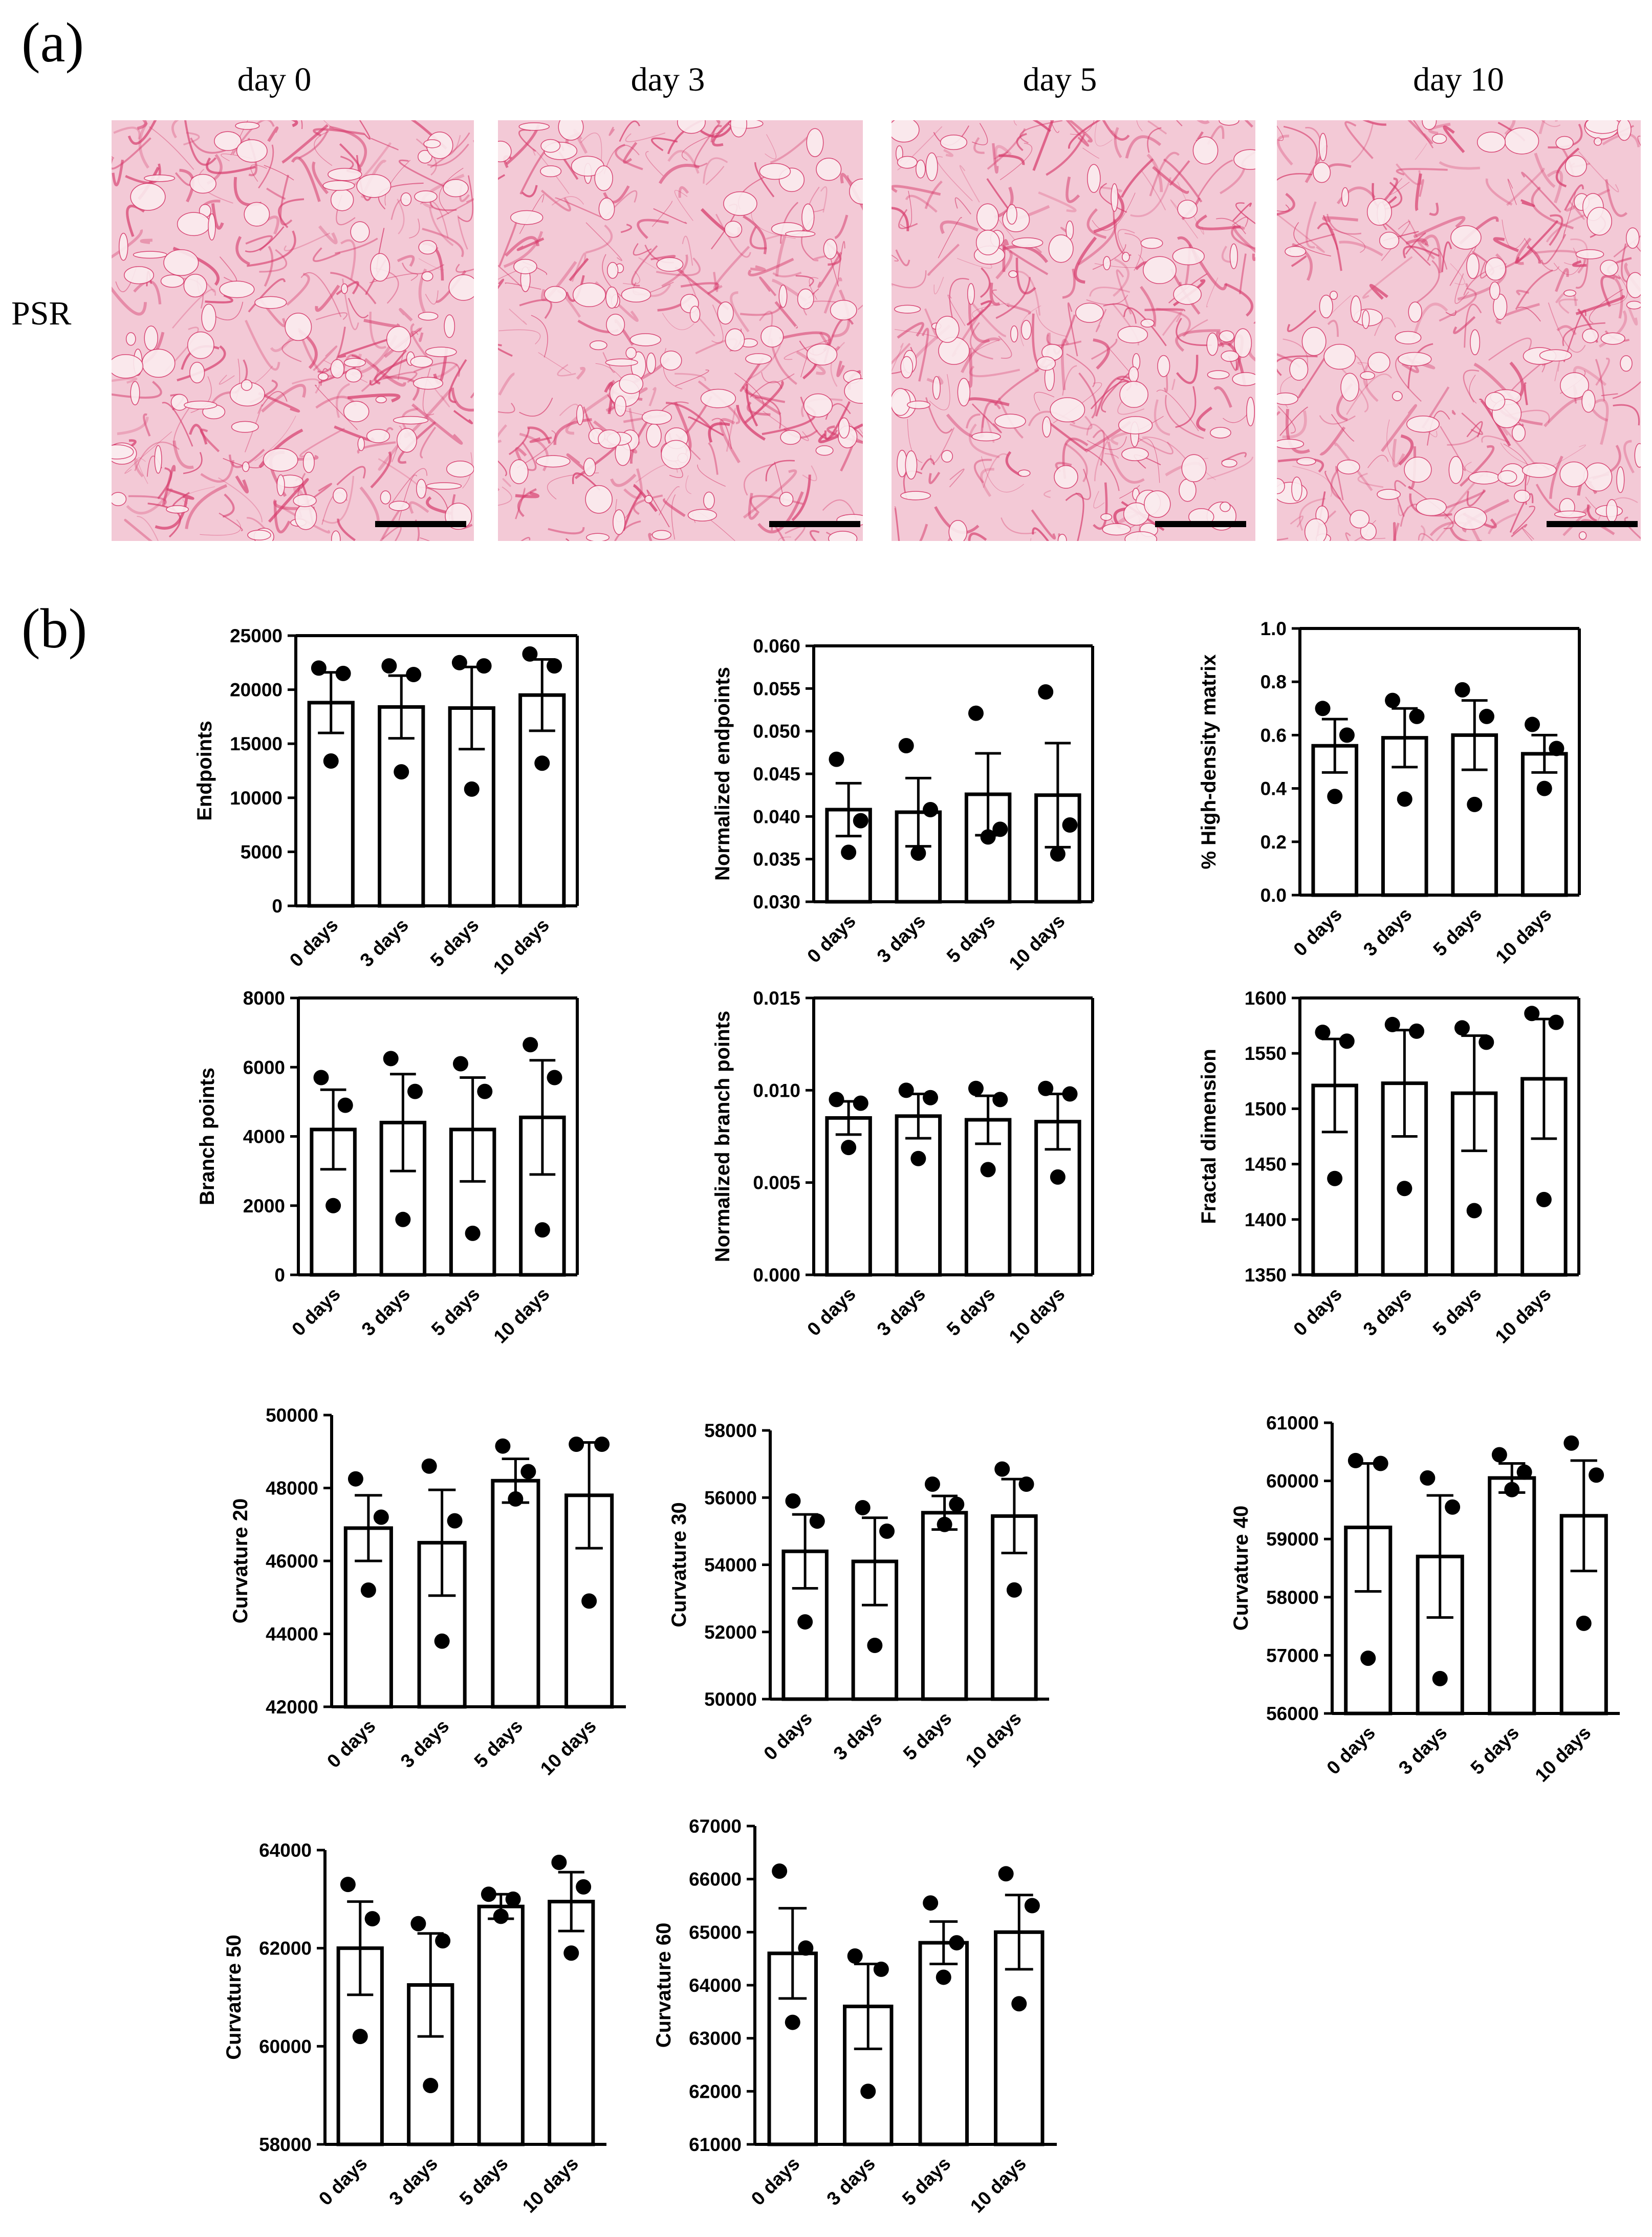 This screenshot has height=2237, width=1652. What do you see at coordinates (1273, 843) in the screenshot?
I see `y-tick-label: 0.2` at bounding box center [1273, 843].